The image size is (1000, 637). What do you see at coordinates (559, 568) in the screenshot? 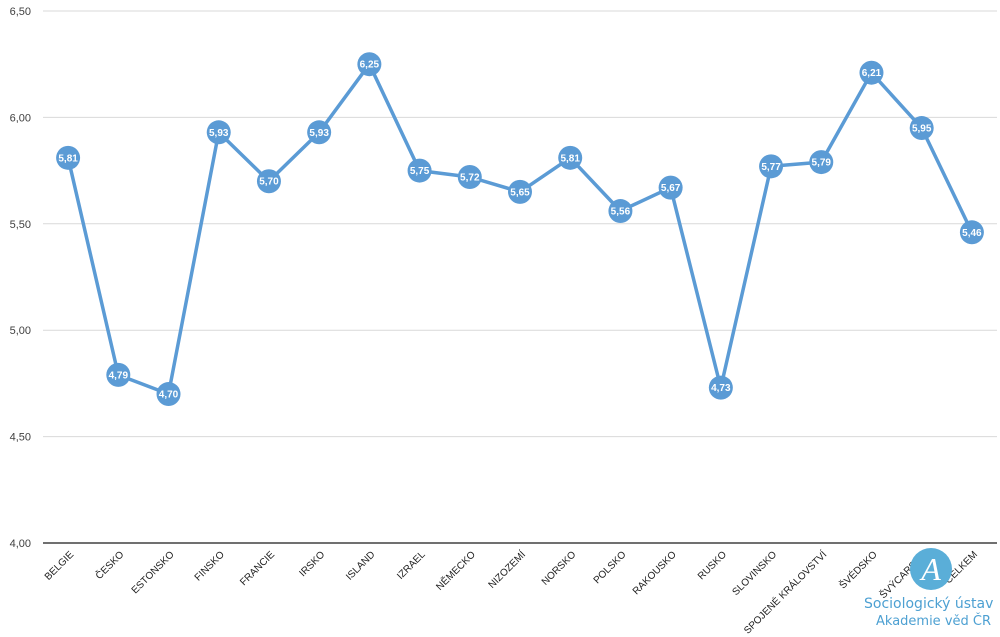
I see `x-tick-label: NORSKO` at bounding box center [559, 568].